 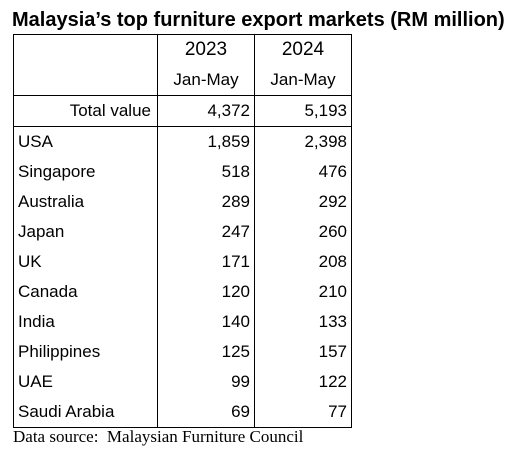 What do you see at coordinates (303, 412) in the screenshot?
I see `value-2024: 77` at bounding box center [303, 412].